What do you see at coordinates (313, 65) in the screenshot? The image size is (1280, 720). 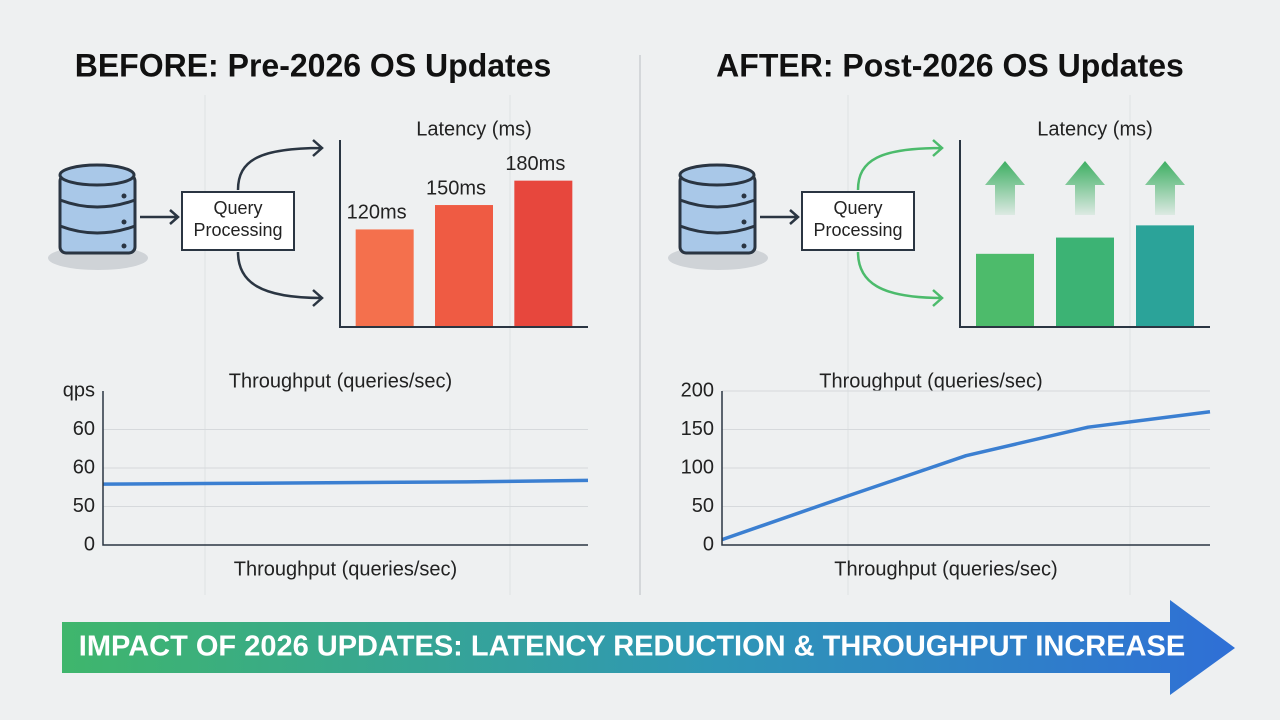 I see `panel-title: BEFORE: Pre-2026 OS Updates` at bounding box center [313, 65].